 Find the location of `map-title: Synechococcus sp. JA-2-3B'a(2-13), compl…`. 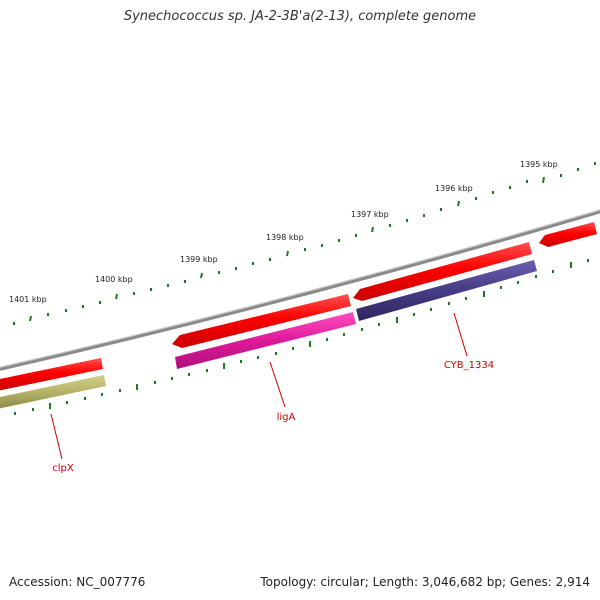

map-title: Synechococcus sp. JA-2-3B'a(2-13), compl… is located at coordinates (300, 16).